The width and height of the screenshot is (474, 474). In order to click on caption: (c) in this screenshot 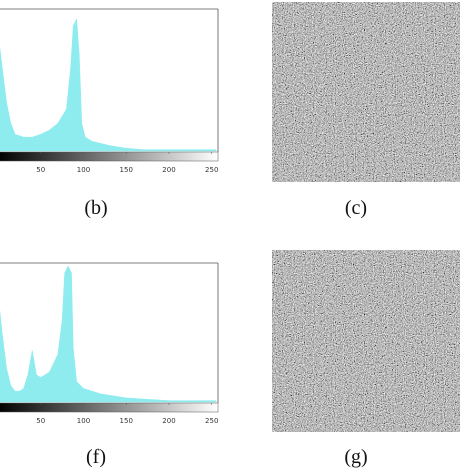, I will do `click(356, 208)`.